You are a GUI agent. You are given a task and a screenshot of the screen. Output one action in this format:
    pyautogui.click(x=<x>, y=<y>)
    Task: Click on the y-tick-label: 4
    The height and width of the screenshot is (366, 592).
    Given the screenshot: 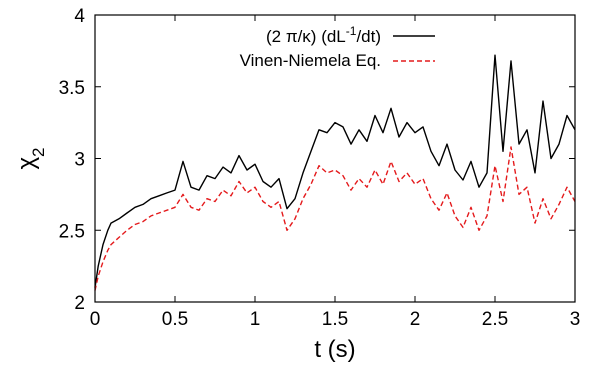 What is the action you would take?
    pyautogui.click(x=79, y=16)
    